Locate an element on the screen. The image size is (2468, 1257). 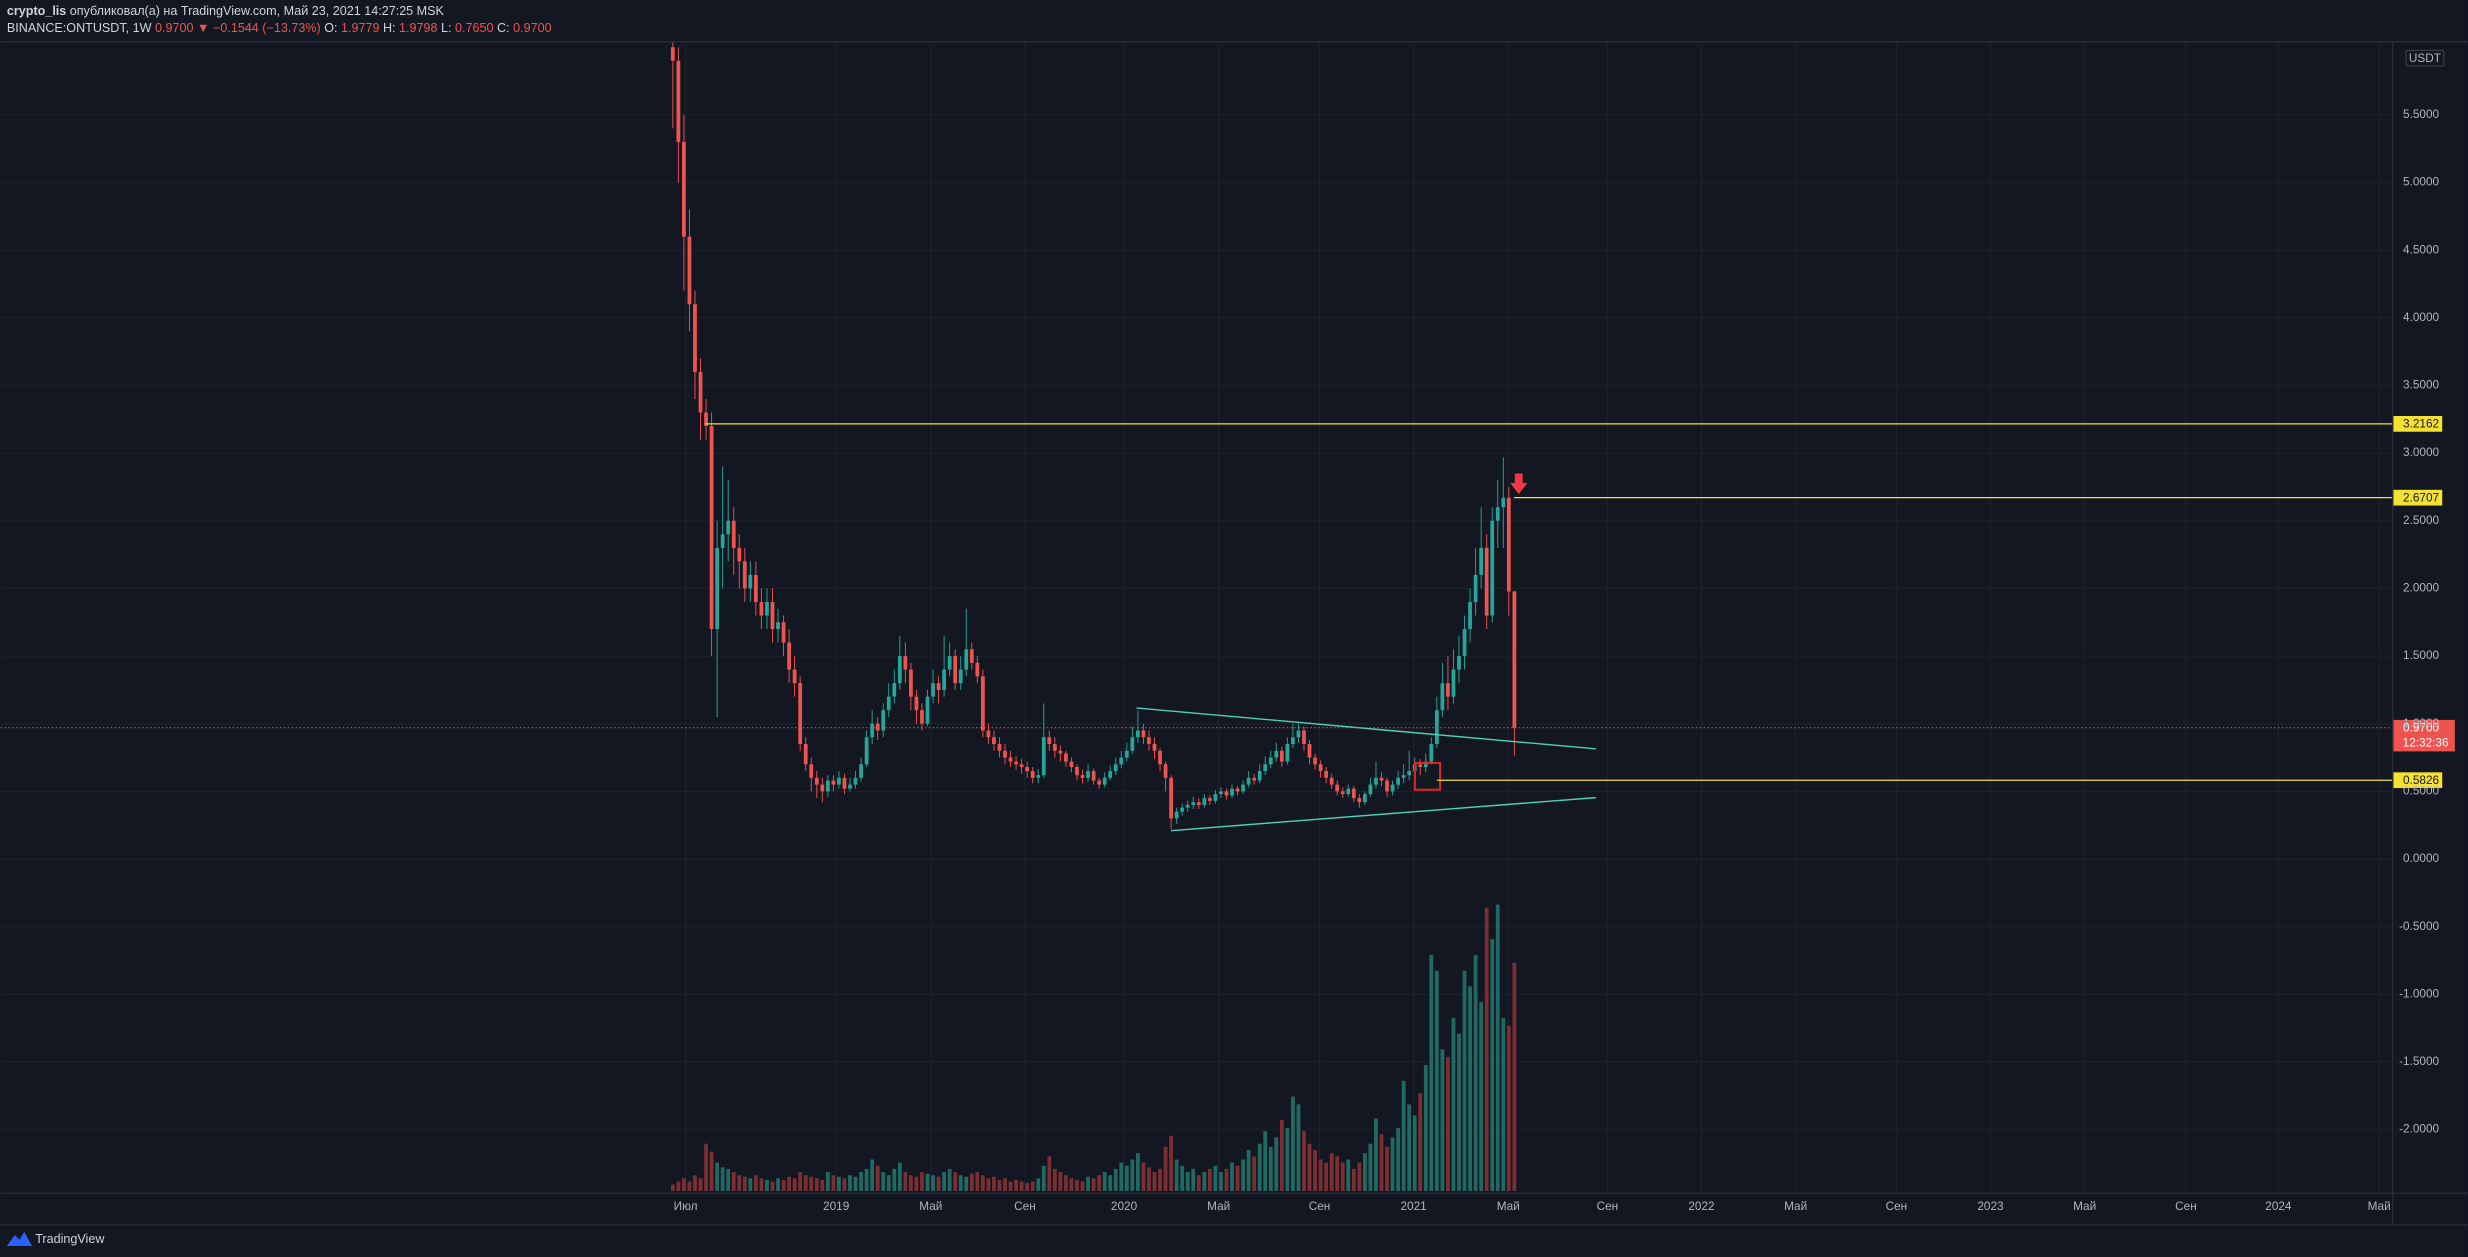
ohlc-value: 0.9700 is located at coordinates (532, 28).